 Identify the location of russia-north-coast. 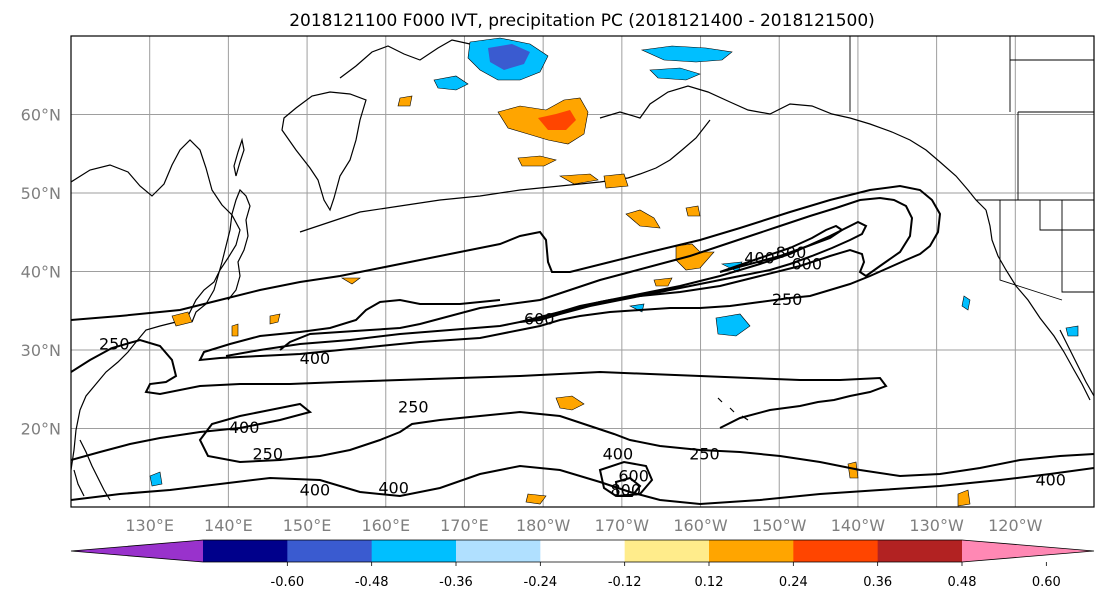
(405, 59).